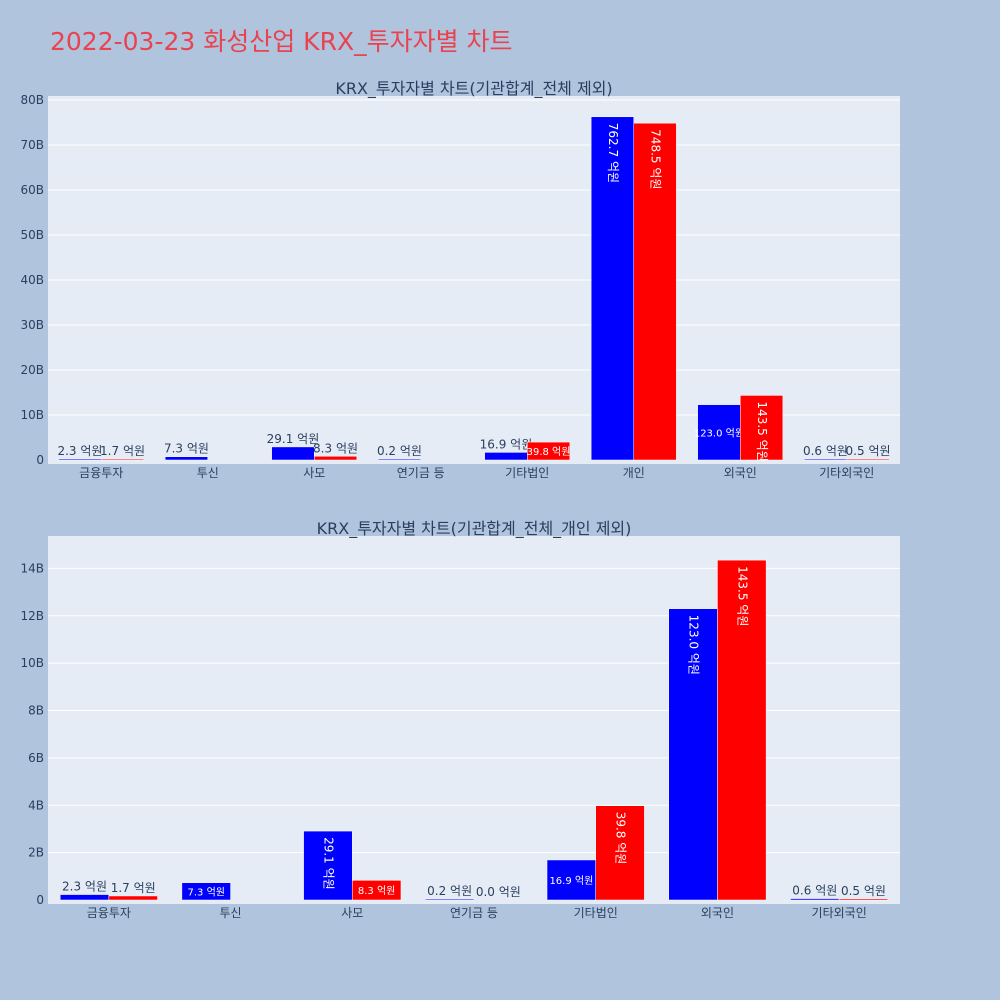  I want to click on y-tick-label: 8B, so click(36, 711).